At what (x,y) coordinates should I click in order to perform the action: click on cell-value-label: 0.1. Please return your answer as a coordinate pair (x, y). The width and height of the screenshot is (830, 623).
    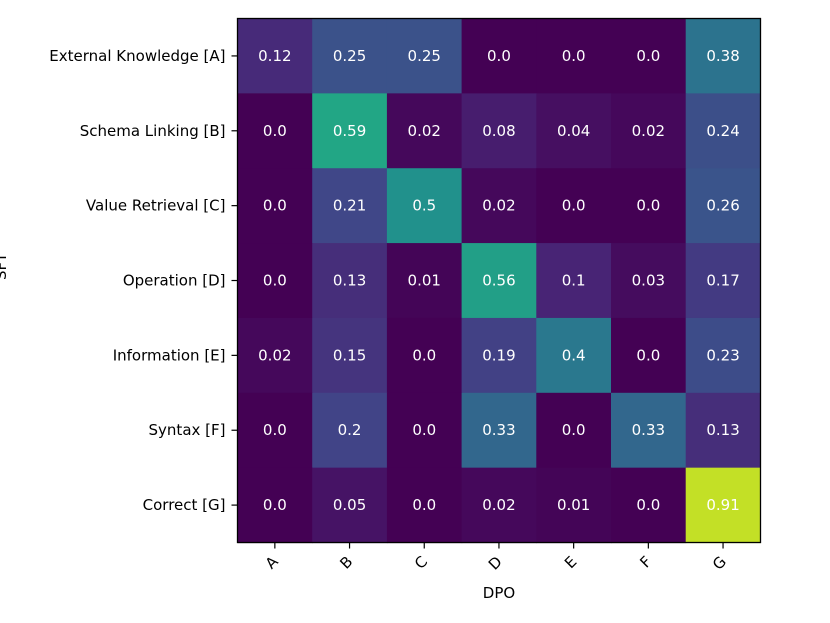
    Looking at the image, I should click on (574, 281).